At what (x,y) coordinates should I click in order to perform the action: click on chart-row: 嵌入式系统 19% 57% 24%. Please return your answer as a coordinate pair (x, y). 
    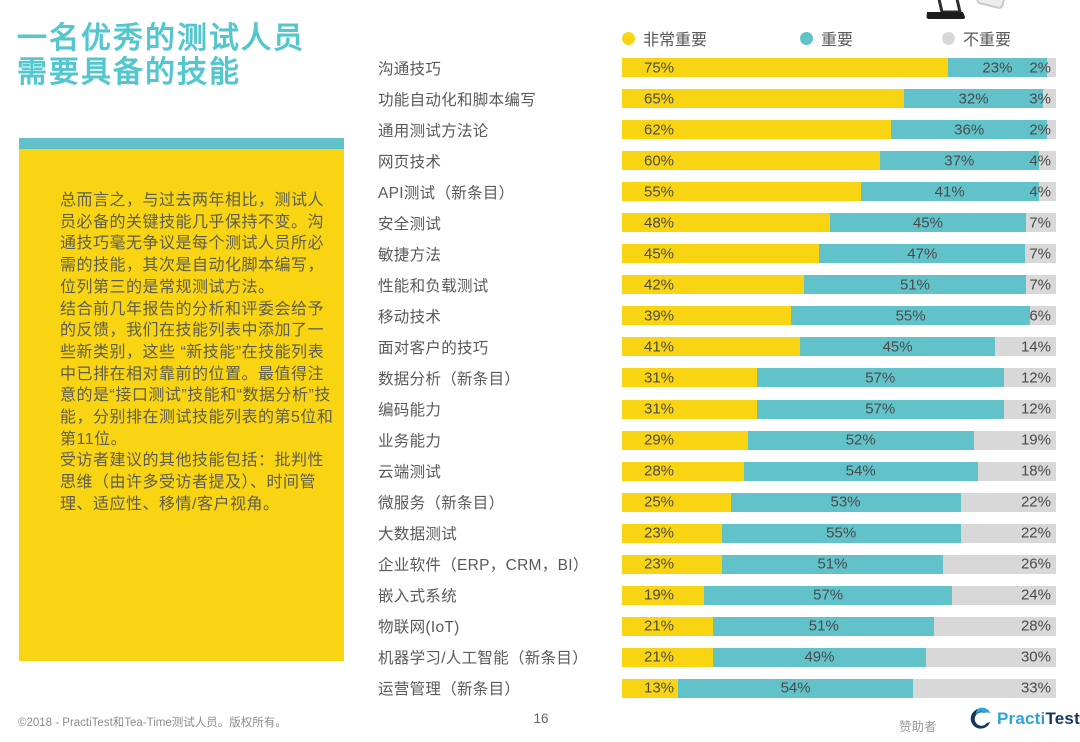
    Looking at the image, I should click on (717, 595).